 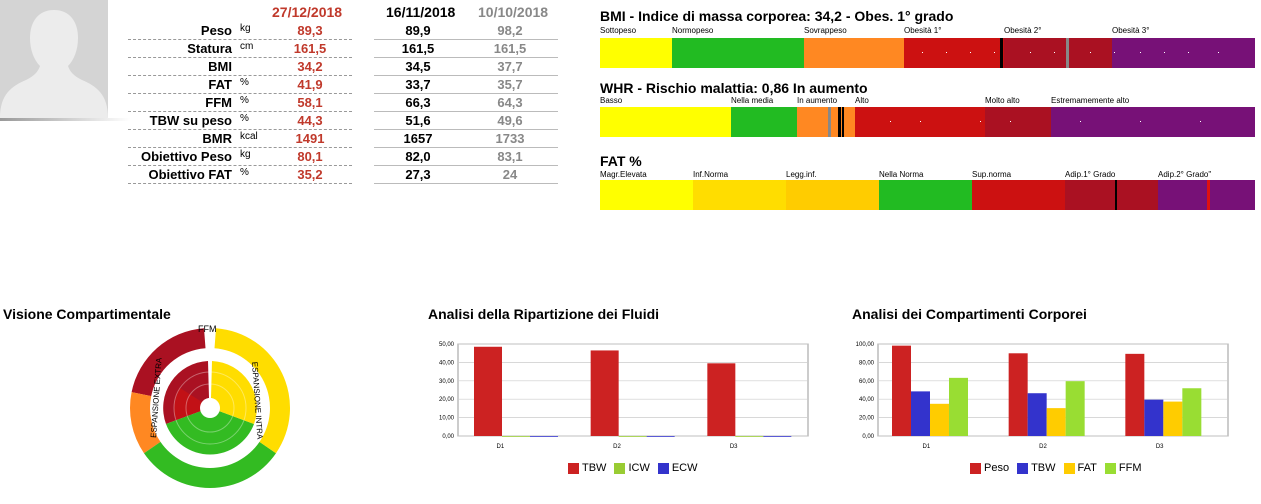 What do you see at coordinates (418, 48) in the screenshot?
I see `value-date-2: 161,5` at bounding box center [418, 48].